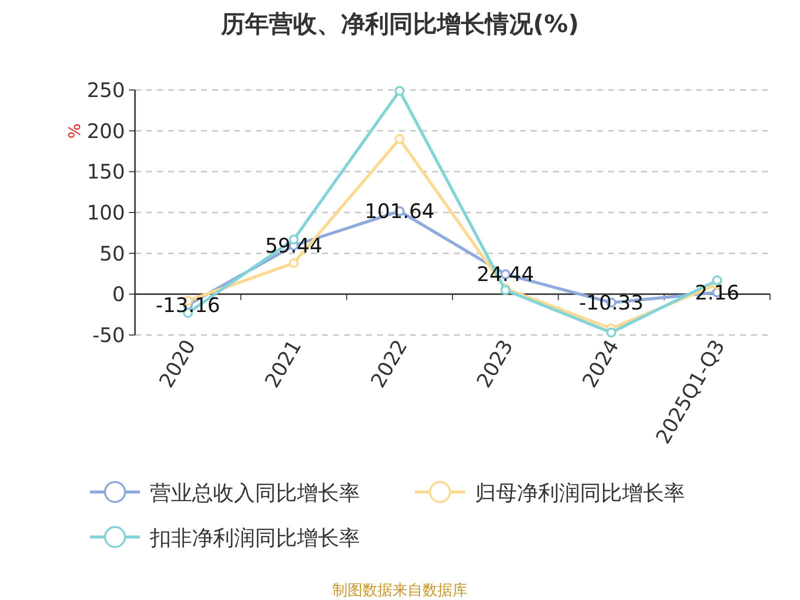 The image size is (800, 600). What do you see at coordinates (580, 493) in the screenshot?
I see `legend-label: 归母净利润同比增长率` at bounding box center [580, 493].